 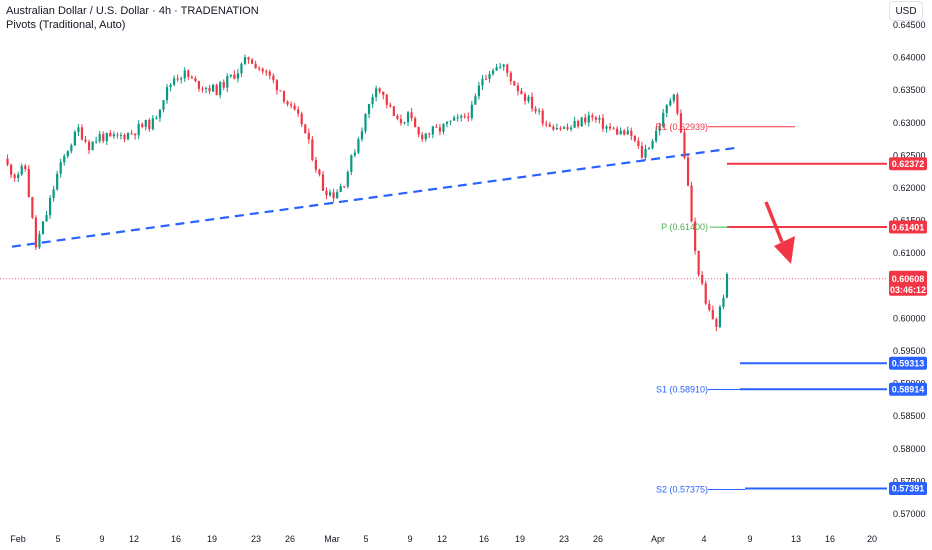 What do you see at coordinates (872, 539) in the screenshot?
I see `x-tick-label: 20` at bounding box center [872, 539].